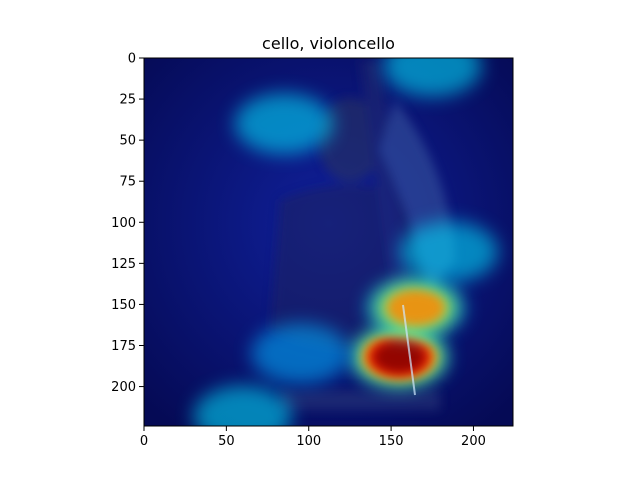 This screenshot has width=640, height=480. I want to click on x-tick-label: 50, so click(226, 441).